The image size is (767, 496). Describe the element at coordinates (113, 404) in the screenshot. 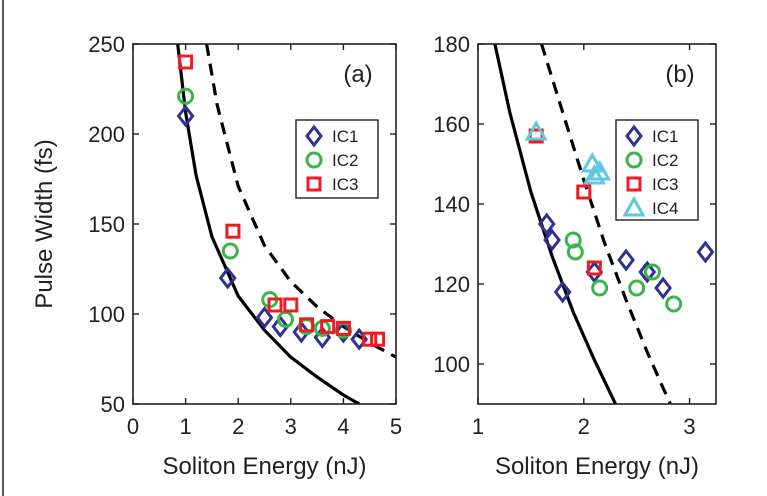

I see `y-tick-label: 50` at that location.